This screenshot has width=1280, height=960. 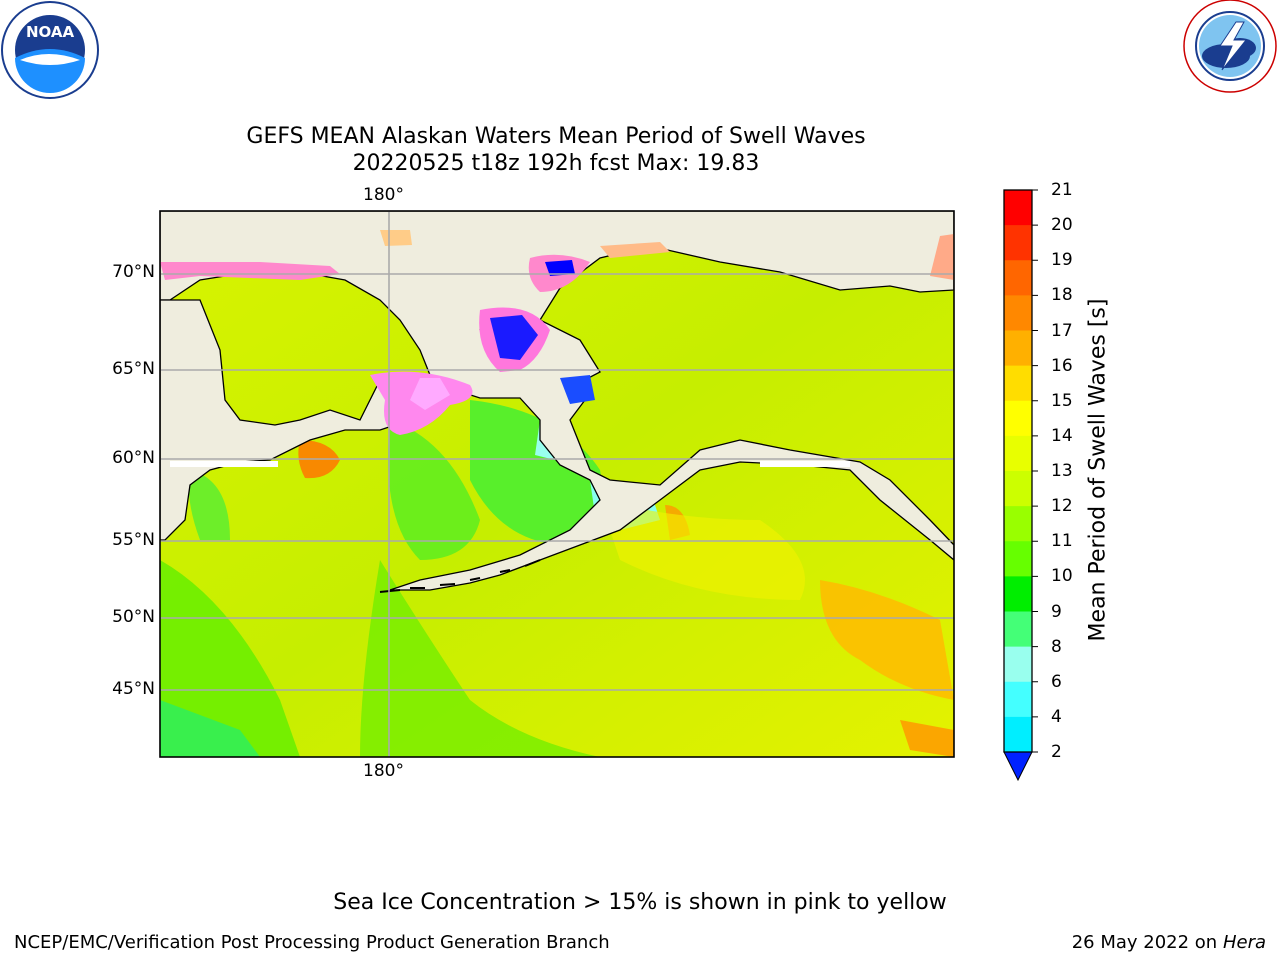 What do you see at coordinates (1018, 766) in the screenshot?
I see `colorbar-extend-arrow` at bounding box center [1018, 766].